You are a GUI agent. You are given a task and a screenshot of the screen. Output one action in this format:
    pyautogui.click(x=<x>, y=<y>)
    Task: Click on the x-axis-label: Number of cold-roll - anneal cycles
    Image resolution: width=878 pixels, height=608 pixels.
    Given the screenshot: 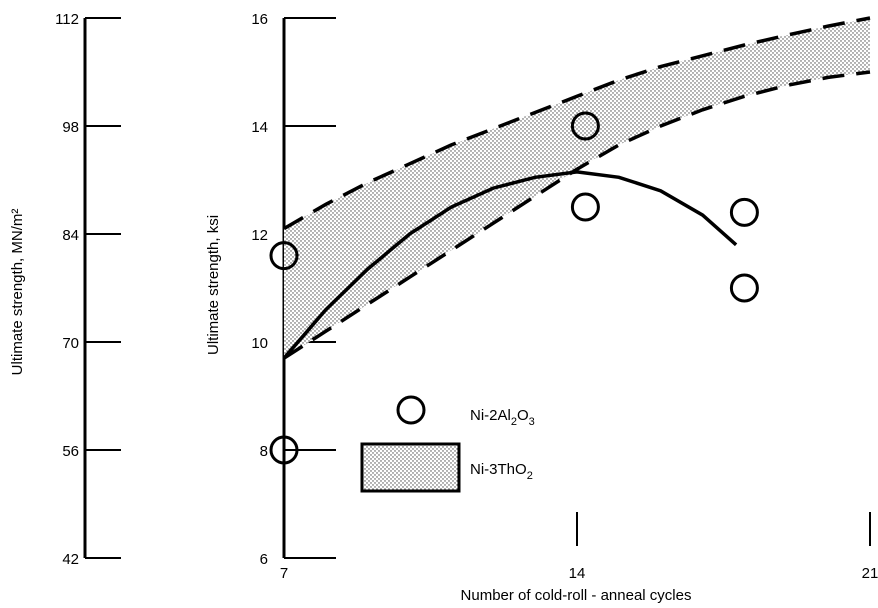 What is the action you would take?
    pyautogui.click(x=576, y=595)
    